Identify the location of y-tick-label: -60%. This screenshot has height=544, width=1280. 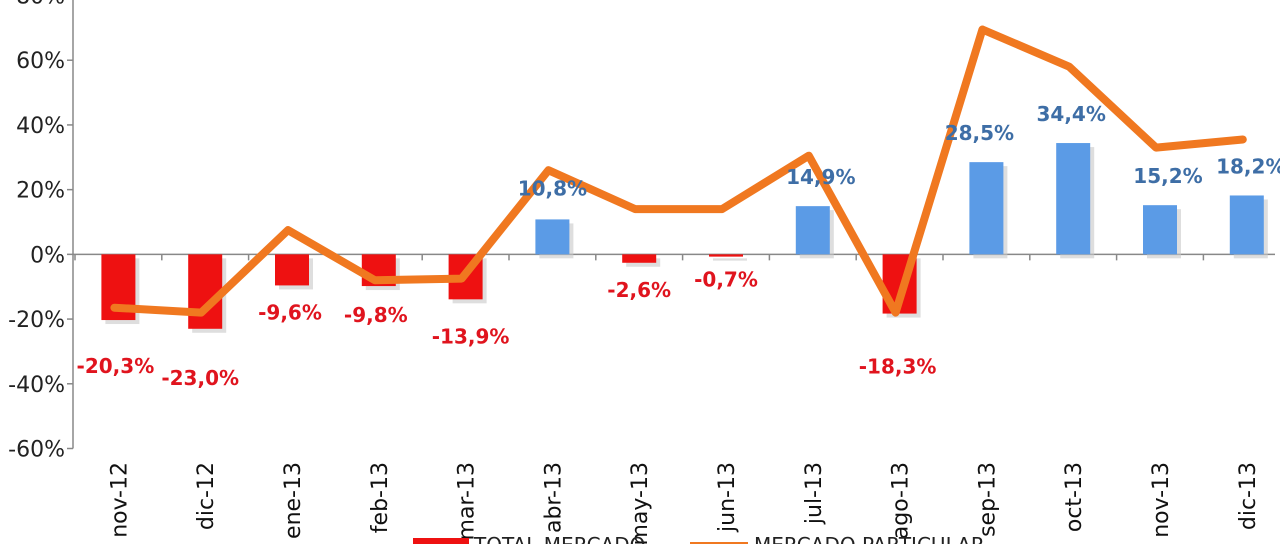
(36, 450).